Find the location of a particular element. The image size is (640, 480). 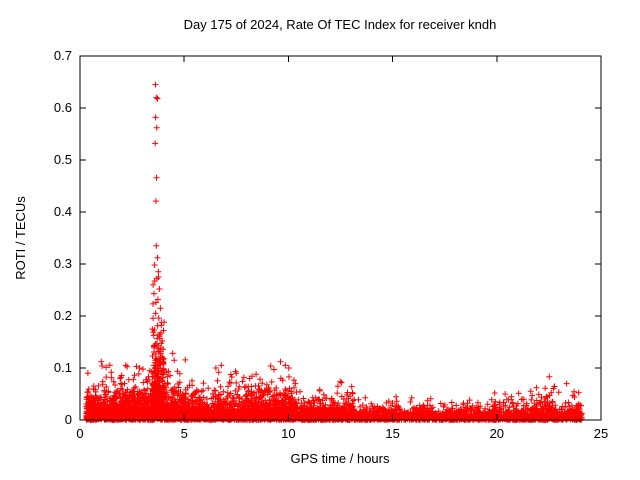

y-tick-label: 0.4 is located at coordinates (63, 211).